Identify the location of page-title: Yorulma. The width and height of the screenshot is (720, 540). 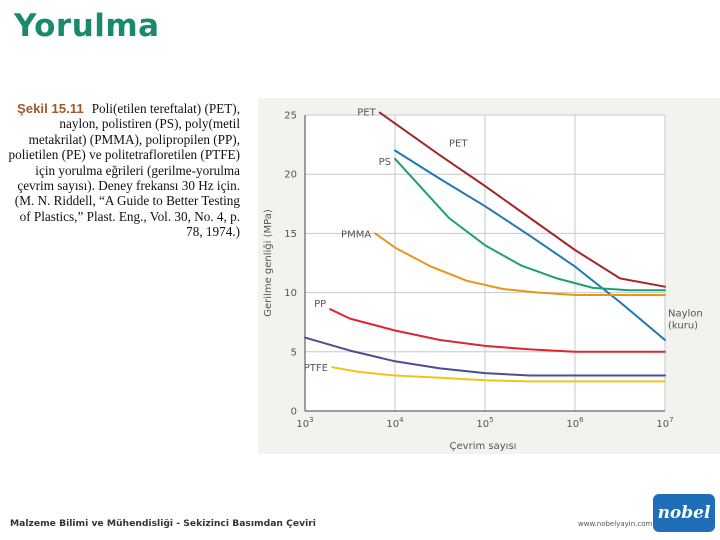
(87, 26).